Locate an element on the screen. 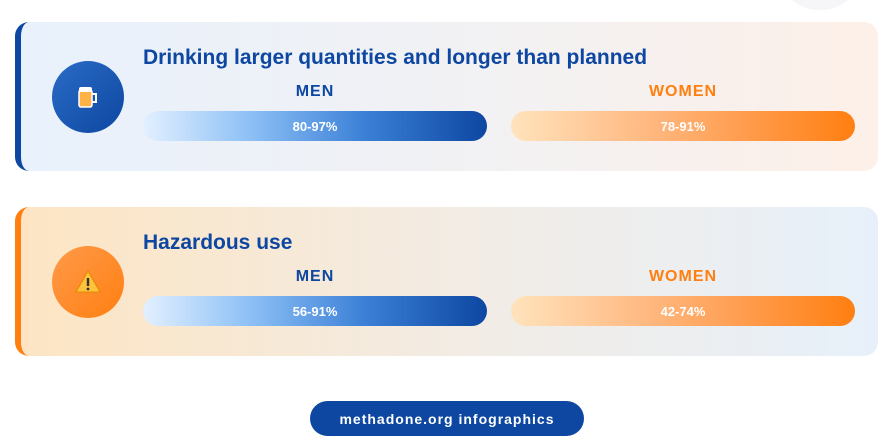 This screenshot has height=444, width=893. warning-icon is located at coordinates (88, 281).